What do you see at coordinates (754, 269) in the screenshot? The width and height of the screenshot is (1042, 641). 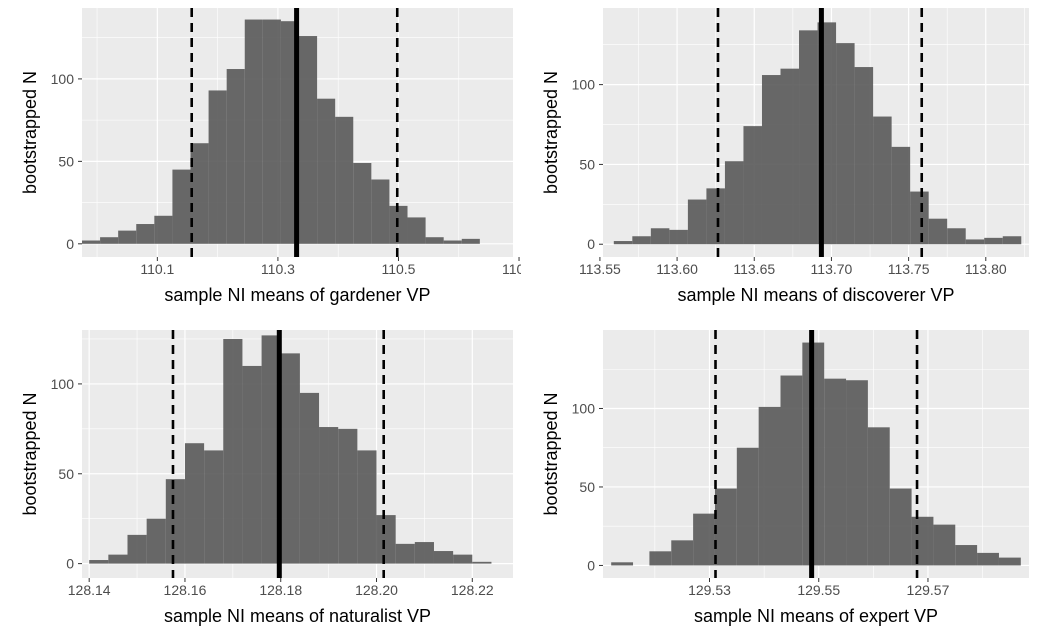 I see `x-tick-label: 113.65` at bounding box center [754, 269].